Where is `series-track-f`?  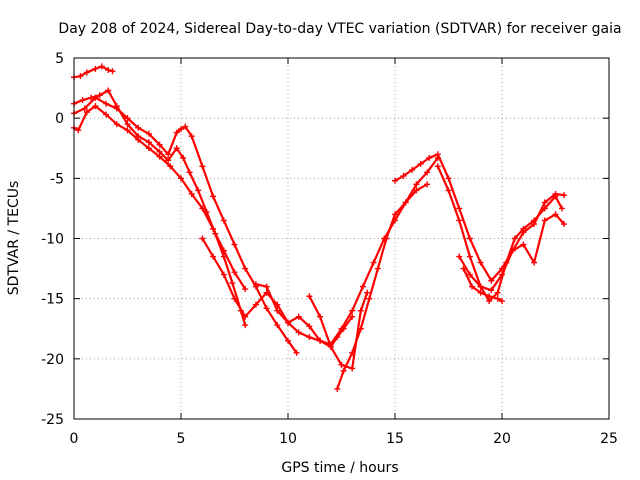
series-track-f is located at coordinates (304, 315).